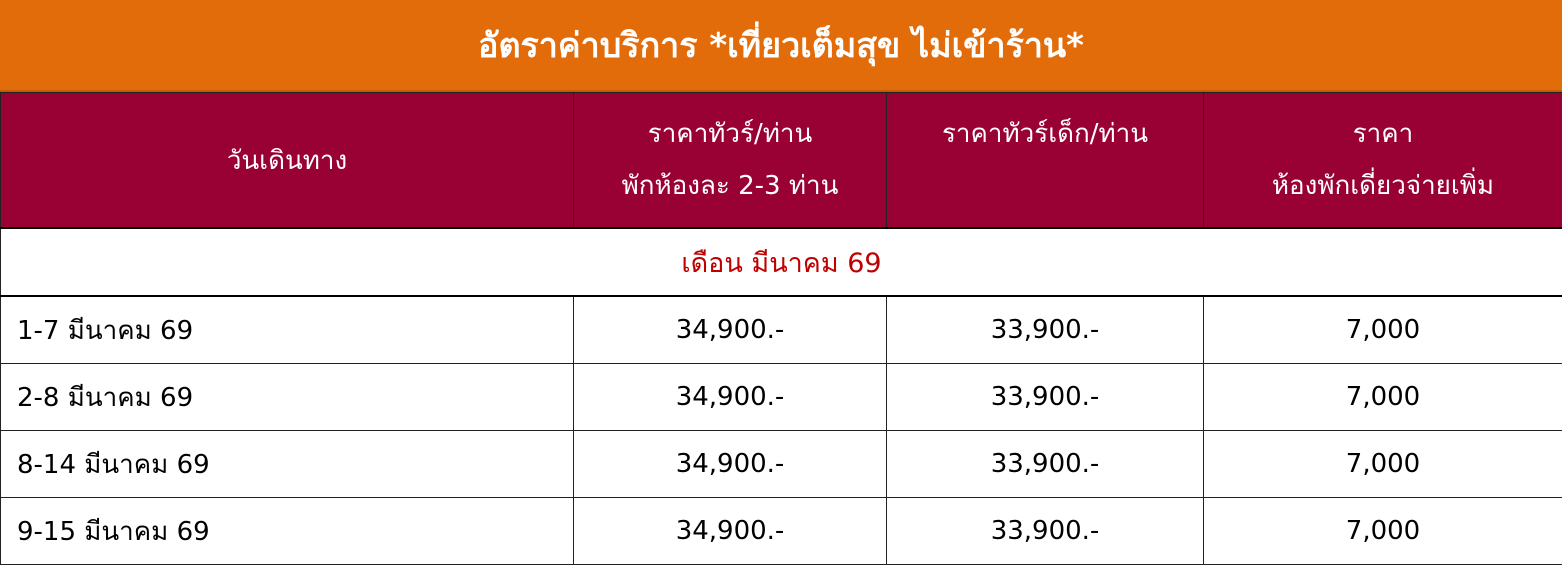  I want to click on table-row: 1-7 มีนาคม 69 34,900.- 33,900.- 7,000, so click(781, 330).